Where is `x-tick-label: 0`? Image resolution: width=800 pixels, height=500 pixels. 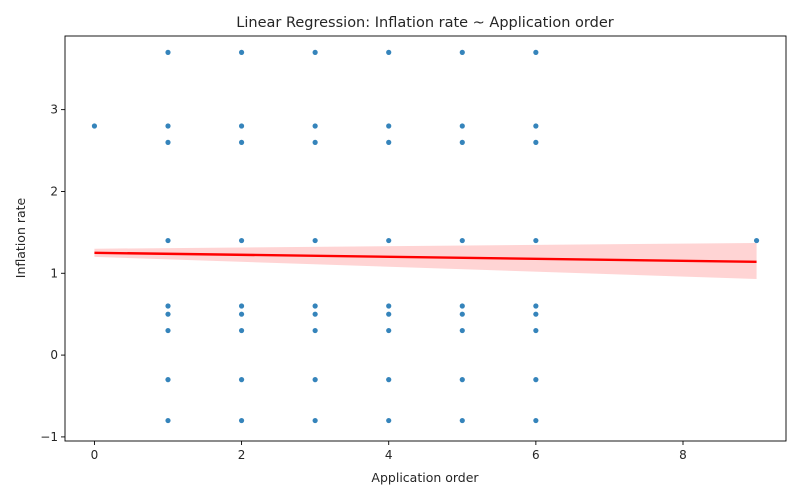 x-tick-label: 0 is located at coordinates (95, 455).